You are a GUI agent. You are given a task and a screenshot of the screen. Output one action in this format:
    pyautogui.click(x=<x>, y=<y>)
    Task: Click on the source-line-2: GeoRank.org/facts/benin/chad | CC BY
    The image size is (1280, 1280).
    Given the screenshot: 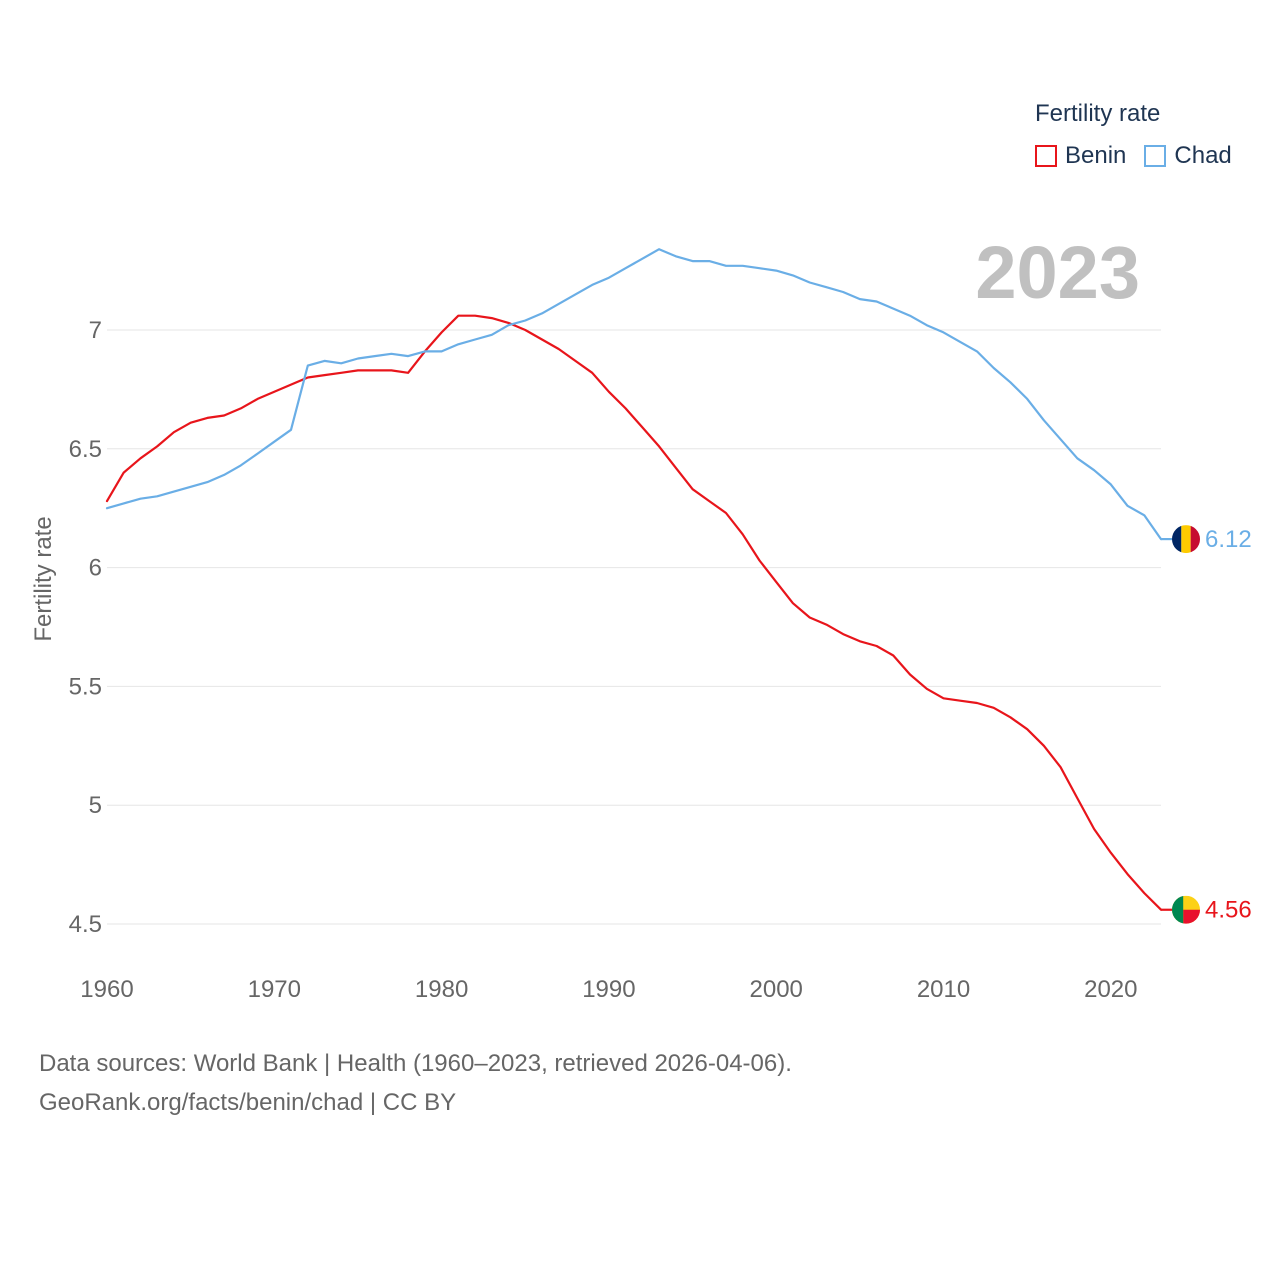 What is the action you would take?
    pyautogui.click(x=248, y=1102)
    